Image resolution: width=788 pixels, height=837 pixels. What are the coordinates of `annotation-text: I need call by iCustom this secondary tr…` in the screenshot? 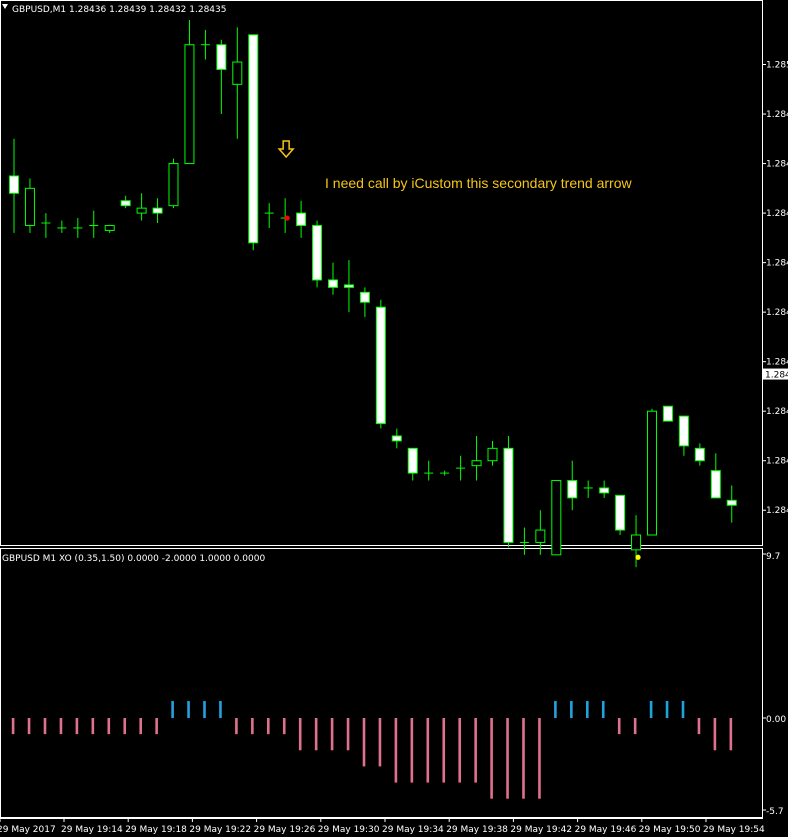 It's located at (478, 183).